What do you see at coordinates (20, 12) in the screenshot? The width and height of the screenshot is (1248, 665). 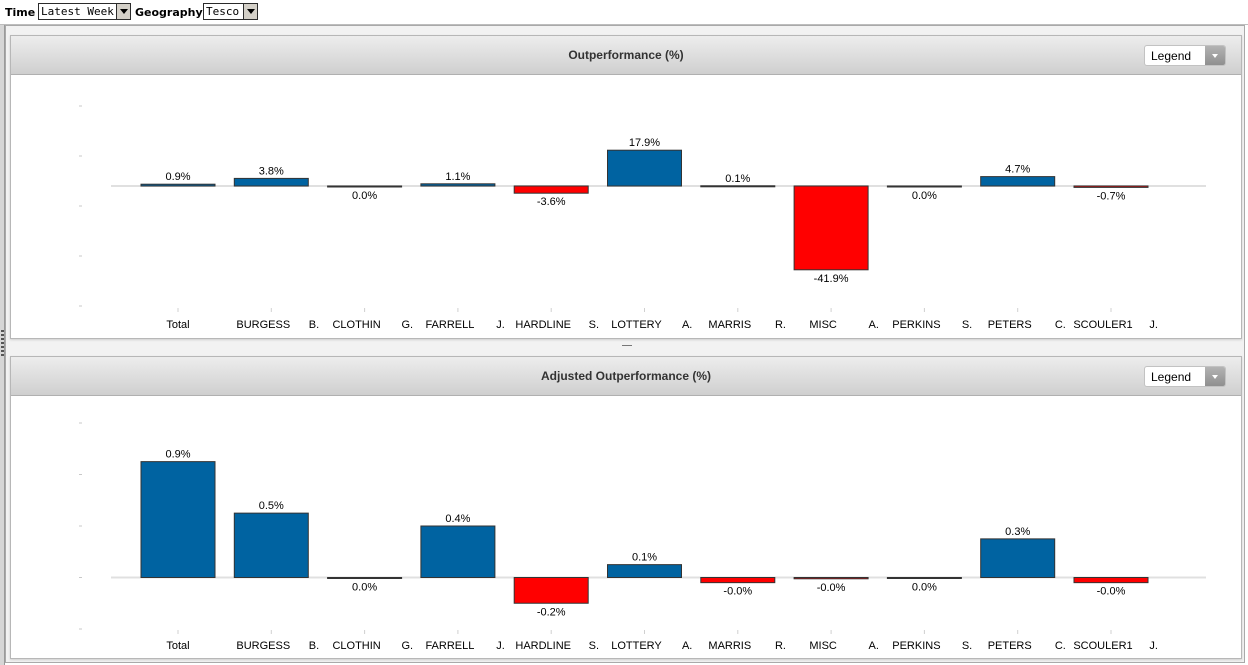 I see `time-label: Time` at bounding box center [20, 12].